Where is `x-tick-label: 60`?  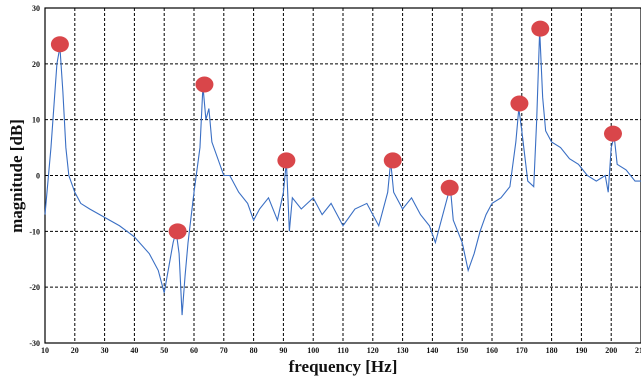 x-tick-label: 60 is located at coordinates (194, 350).